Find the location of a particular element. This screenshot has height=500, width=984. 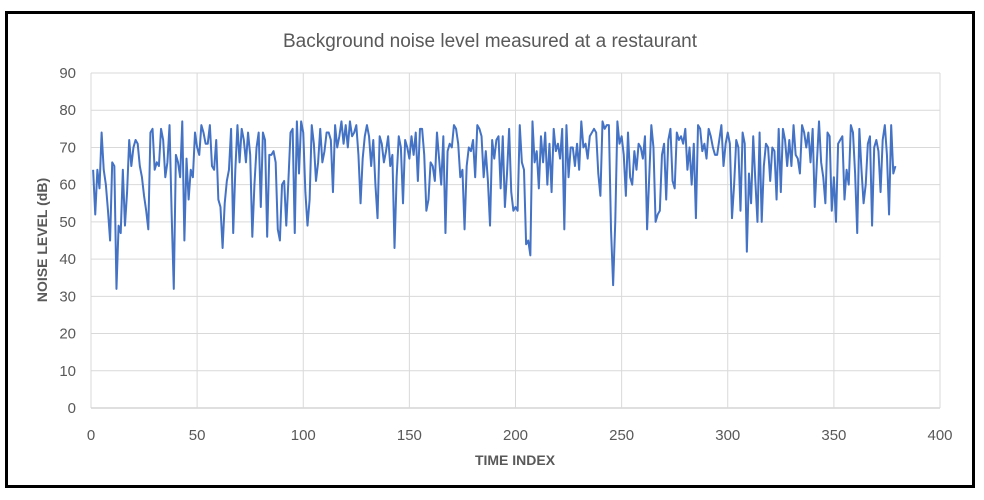

y-tick-label: 60 is located at coordinates (67, 185).